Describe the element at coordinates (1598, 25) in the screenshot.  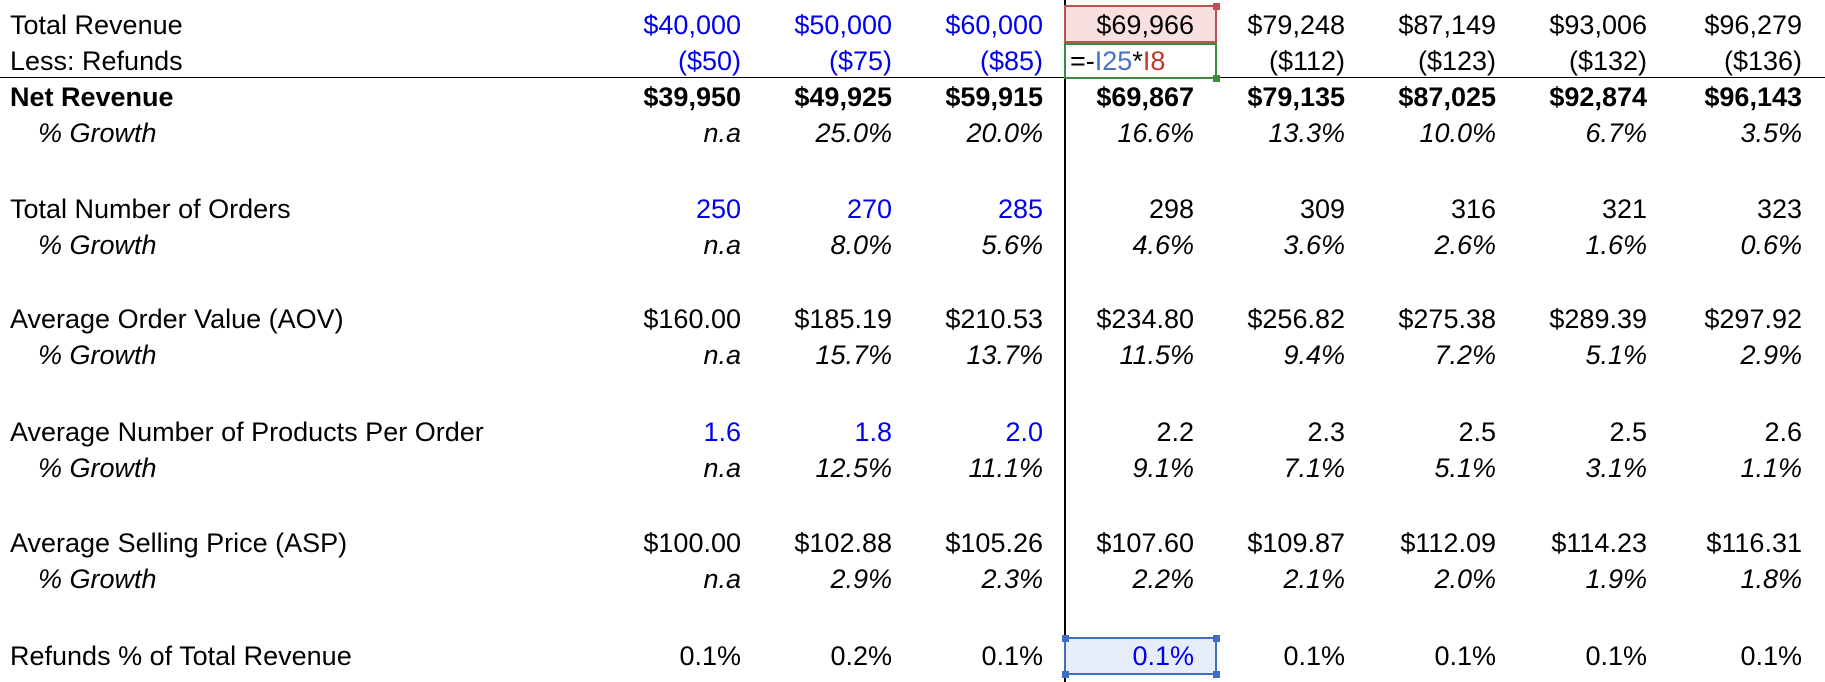
I see `cell-total-revenue-col7: $93,006` at that location.